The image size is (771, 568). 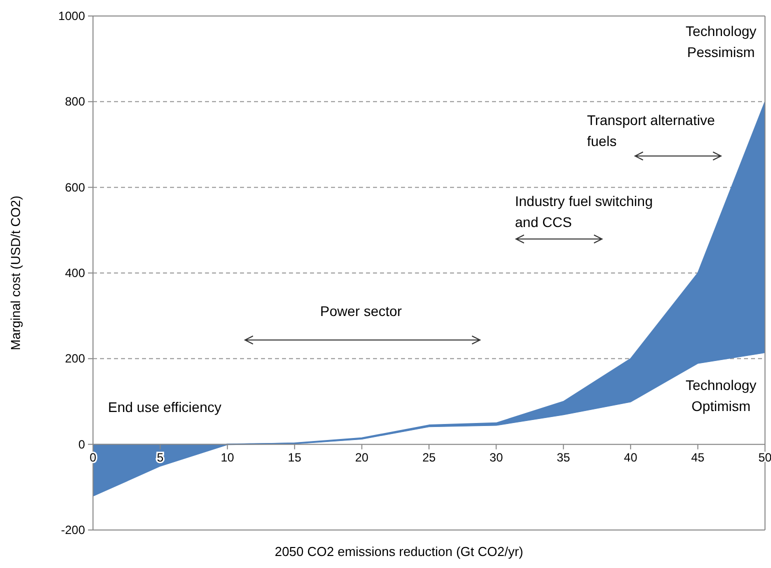 I want to click on y-axis-title: Marginal cost (USD/t CO2), so click(x=15, y=273).